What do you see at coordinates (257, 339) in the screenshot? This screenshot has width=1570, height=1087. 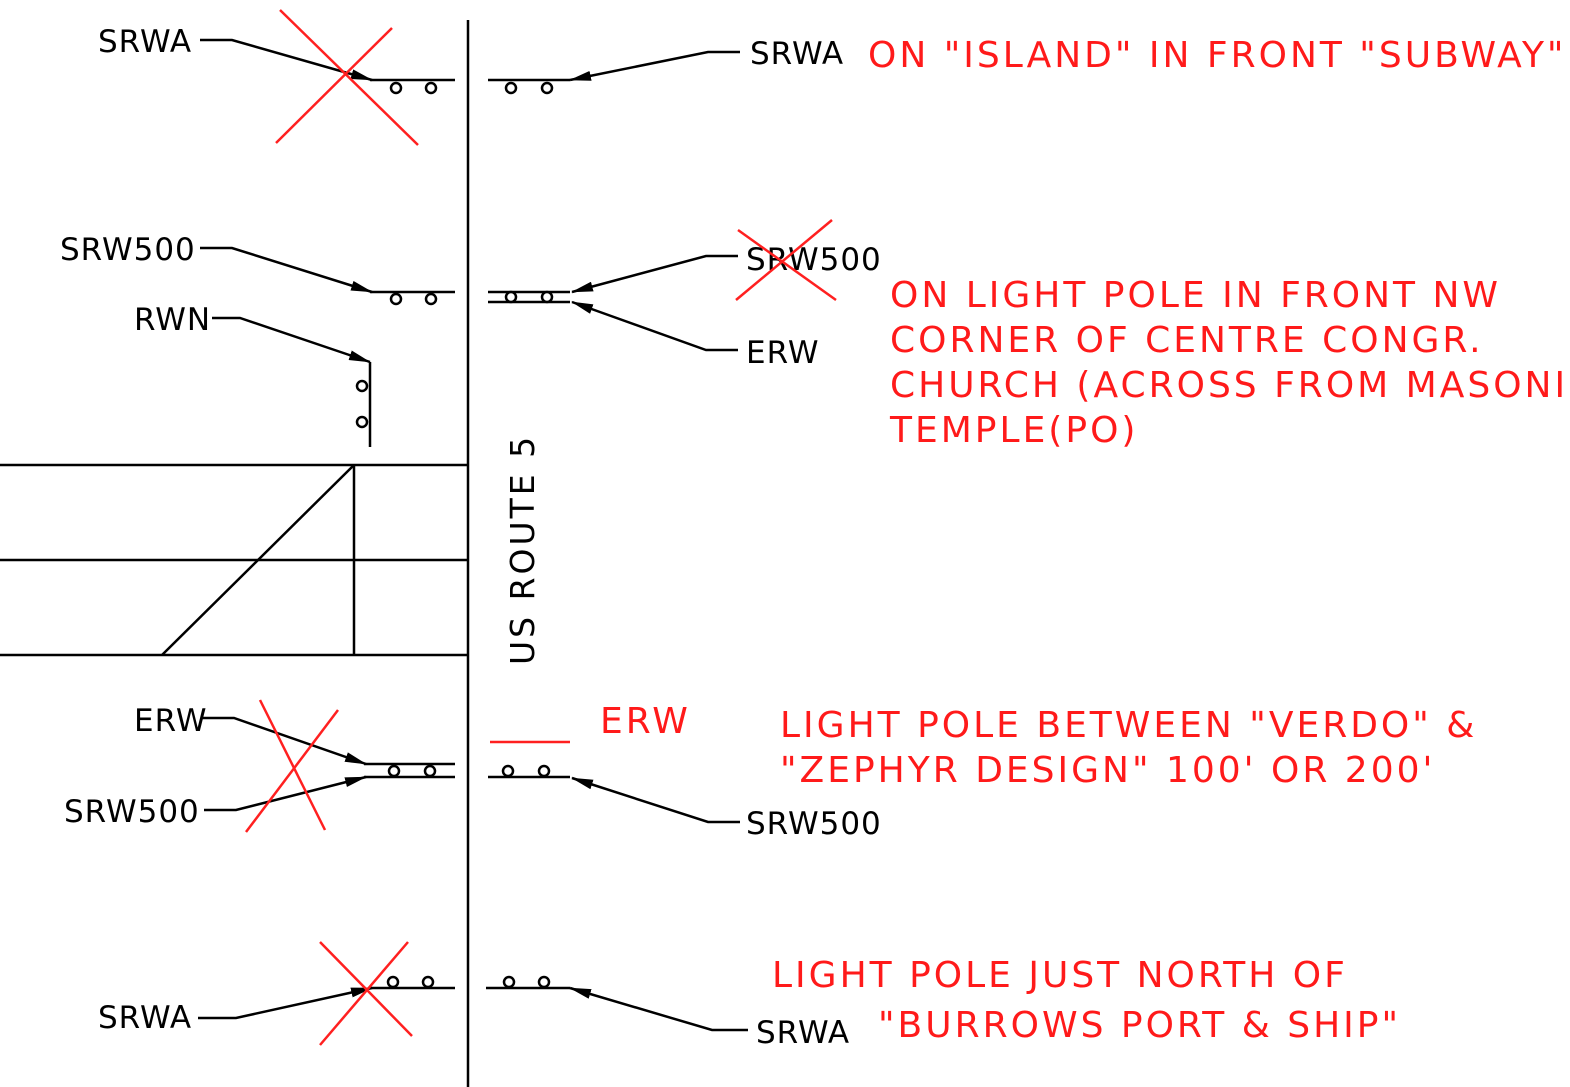 I see `sign-group-mid-left: SRW500 RWN` at bounding box center [257, 339].